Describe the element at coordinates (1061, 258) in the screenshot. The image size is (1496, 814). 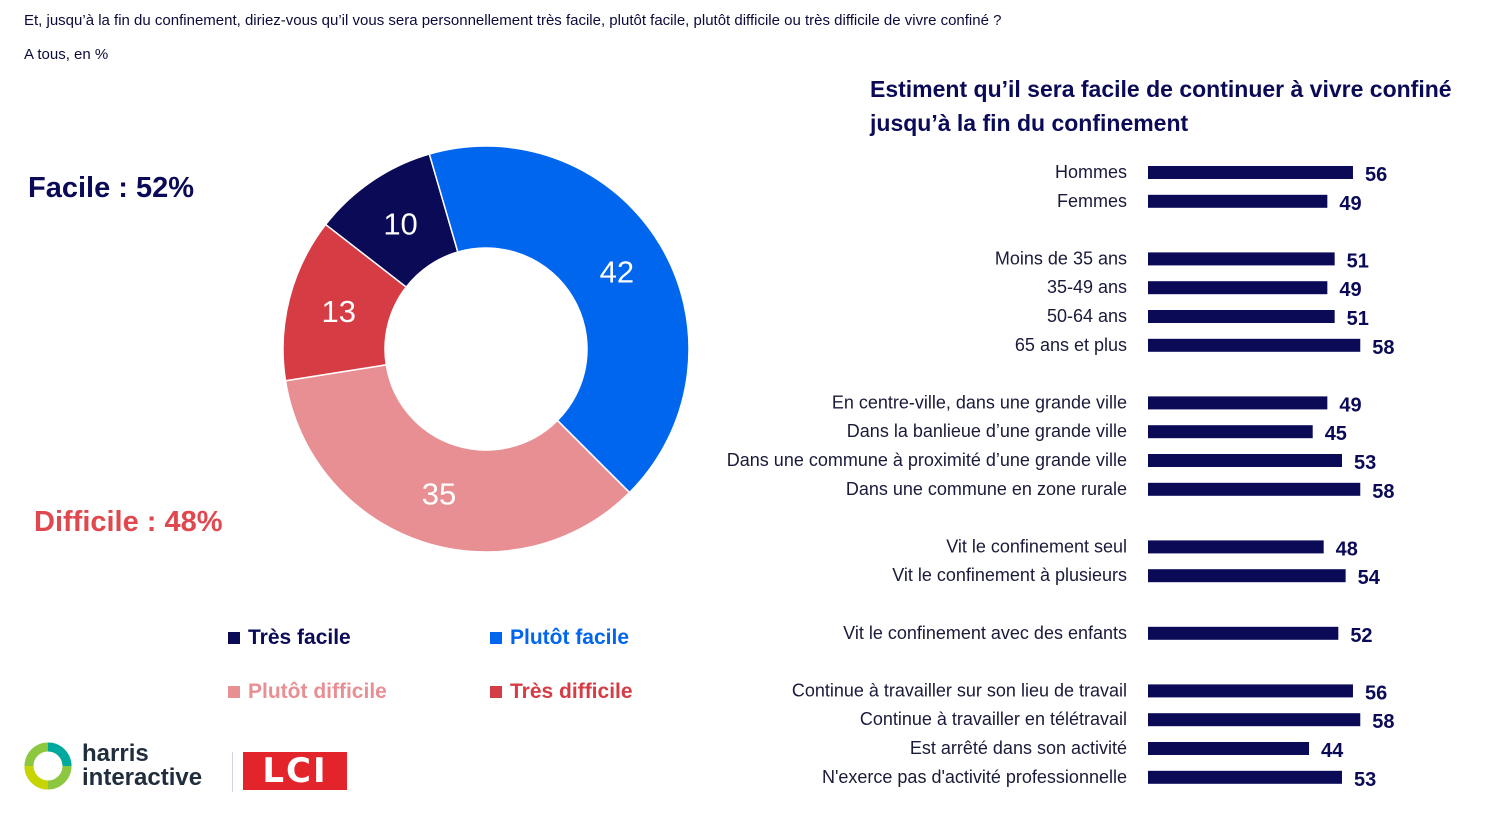
I see `bar-category-label: Moins de 35 ans` at that location.